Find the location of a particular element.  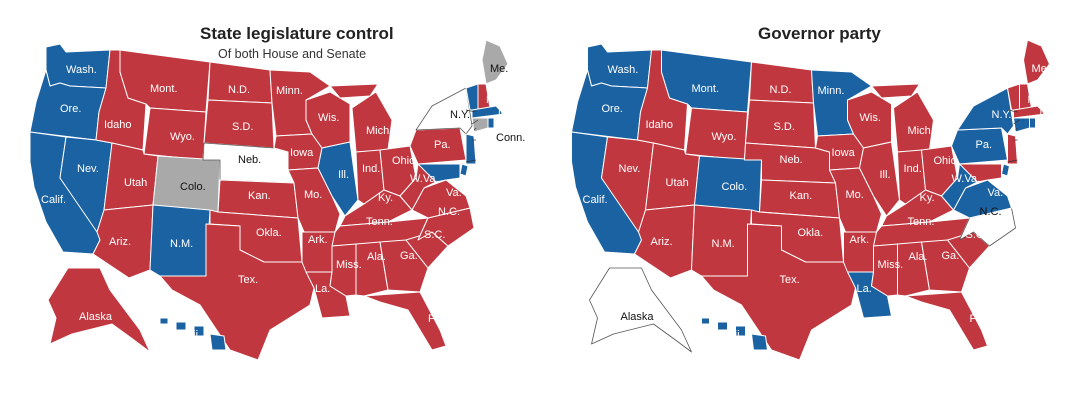

state-label-mo: Mo. is located at coordinates (855, 195).